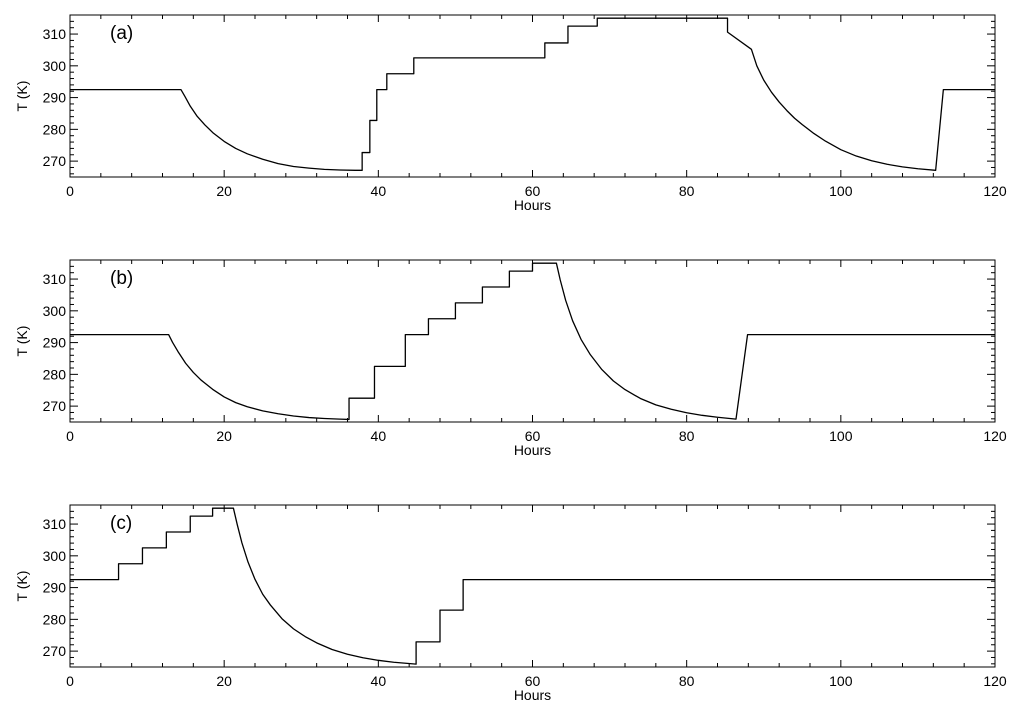 Image resolution: width=1024 pixels, height=719 pixels. I want to click on panel-label: (b), so click(121, 278).